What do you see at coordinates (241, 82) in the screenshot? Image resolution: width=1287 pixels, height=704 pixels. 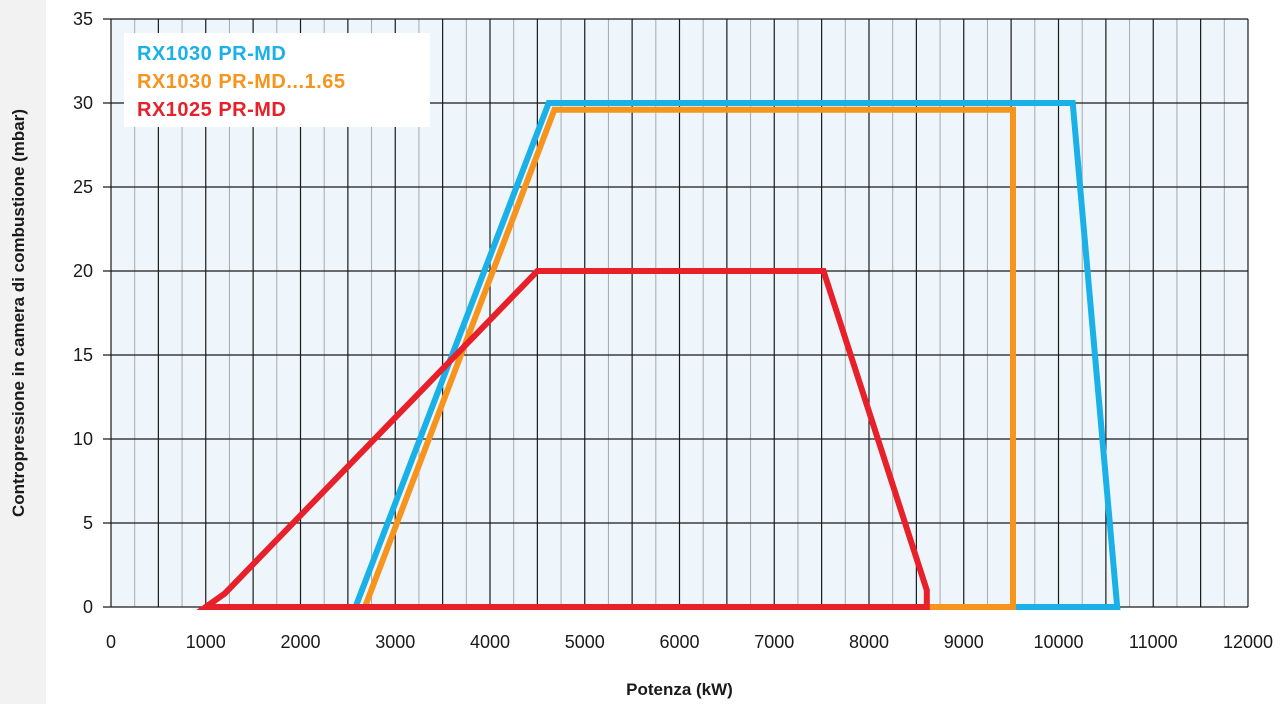 I see `legend-entry-2: RX1030 PR-MD...1.65` at bounding box center [241, 82].